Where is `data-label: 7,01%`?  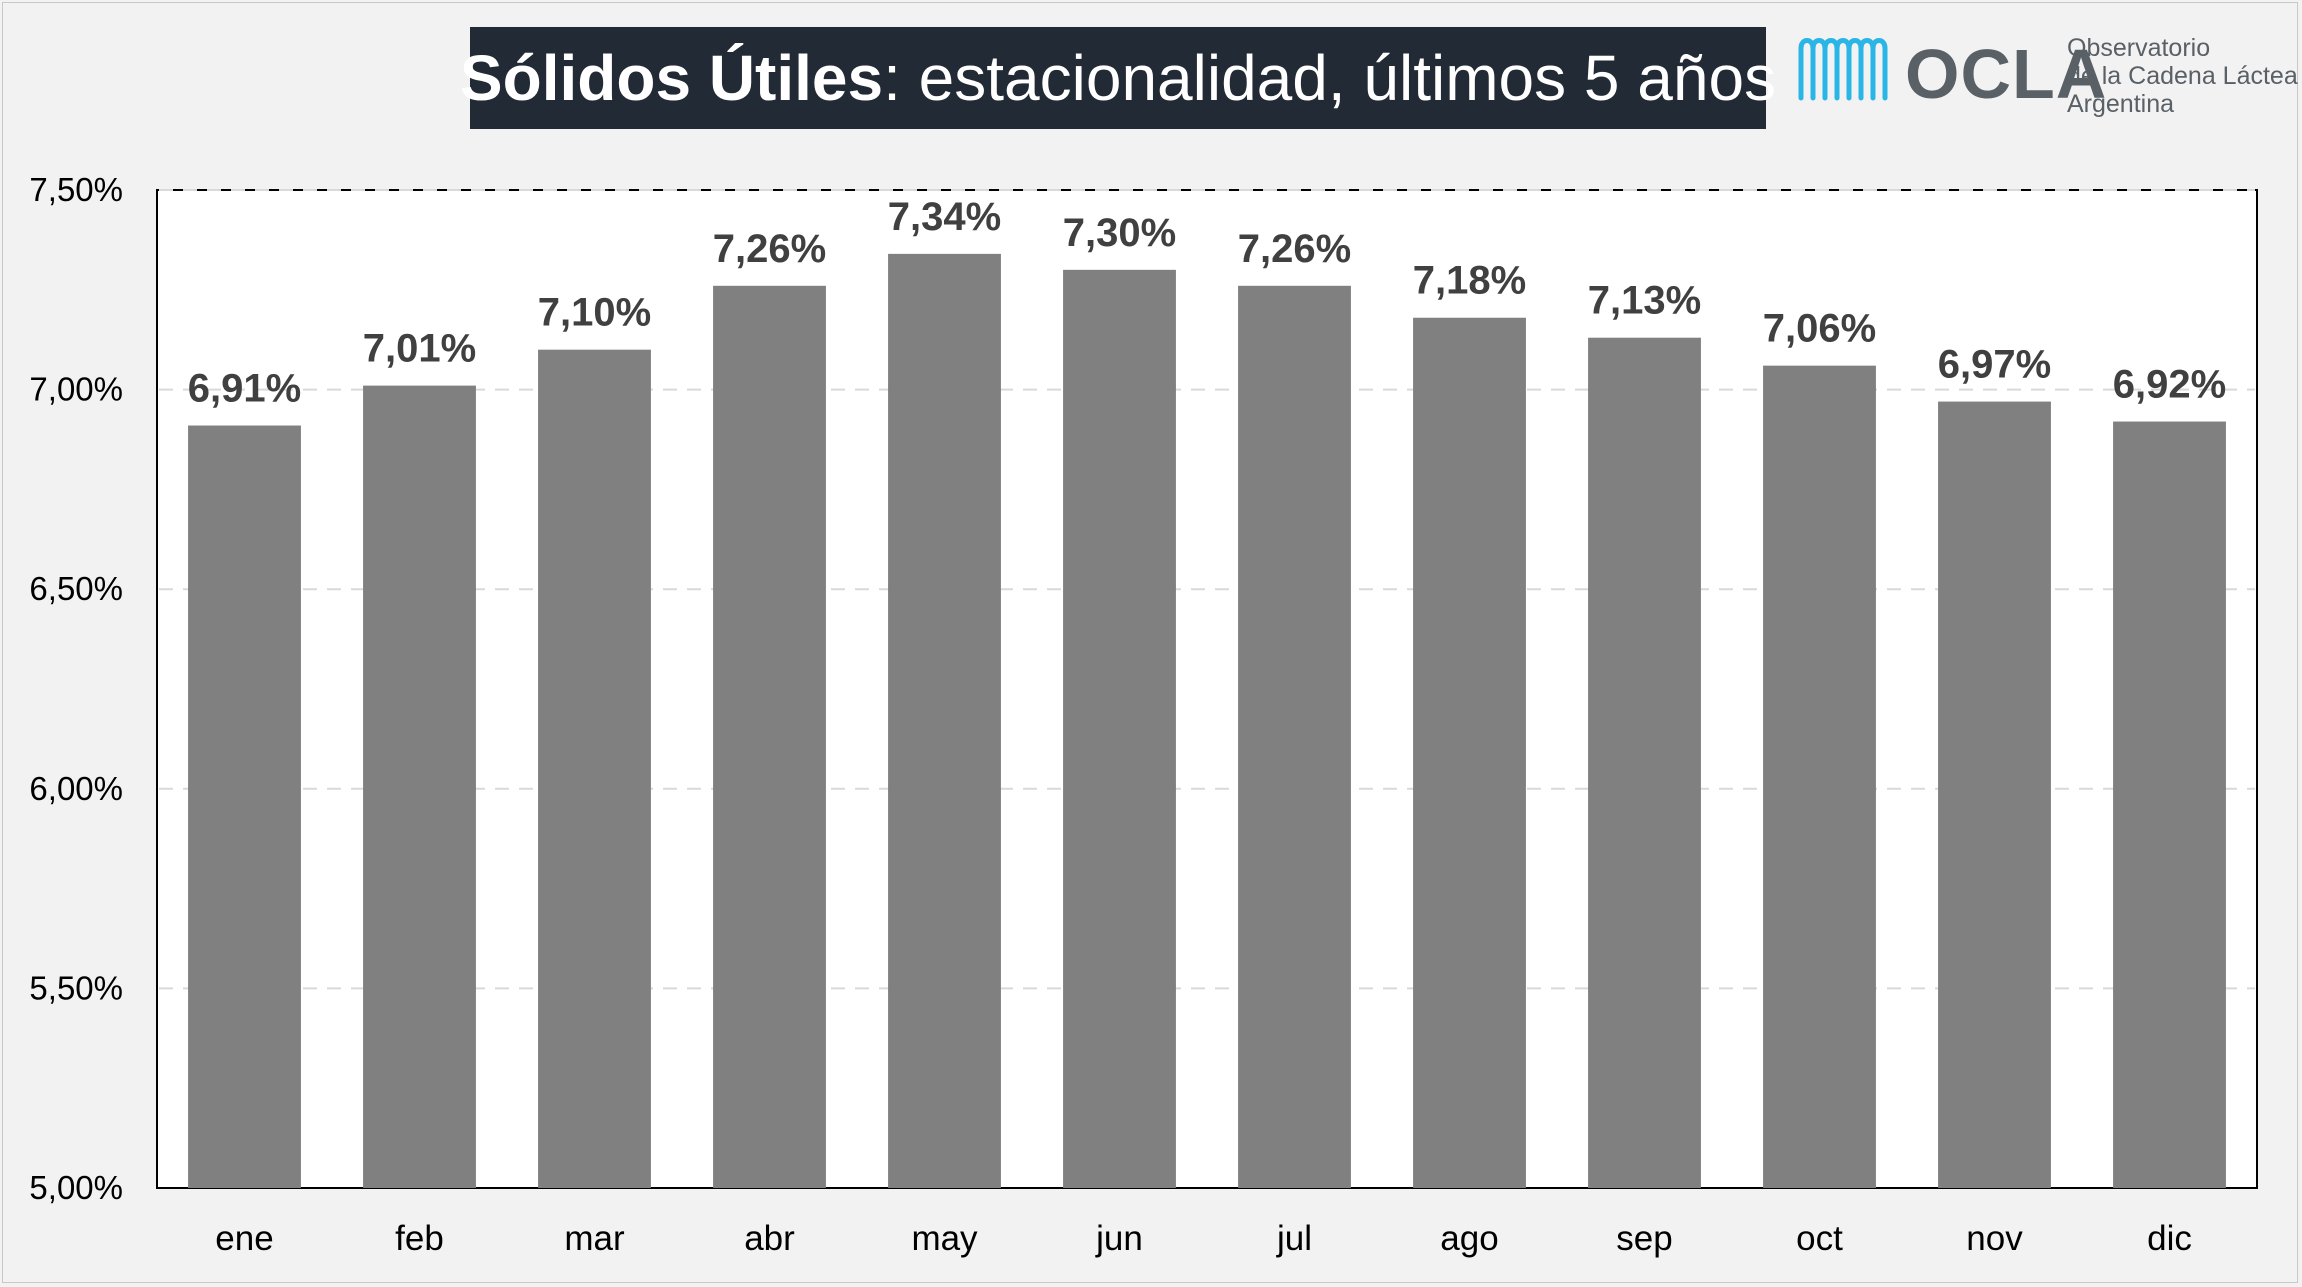 data-label: 7,01% is located at coordinates (419, 349).